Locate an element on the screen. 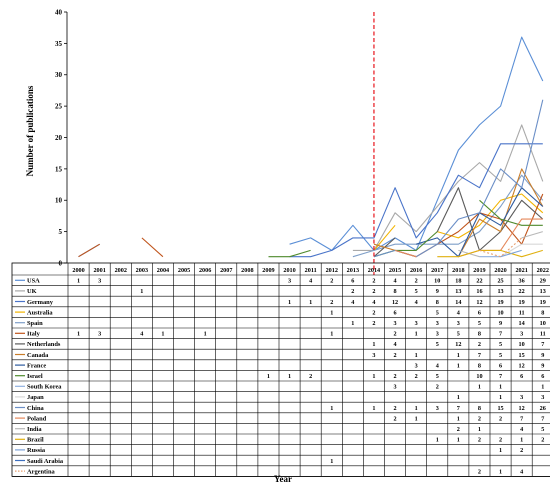 Image resolution: width=550 pixels, height=487 pixels. y-tick-label: 35 is located at coordinates (59, 44).